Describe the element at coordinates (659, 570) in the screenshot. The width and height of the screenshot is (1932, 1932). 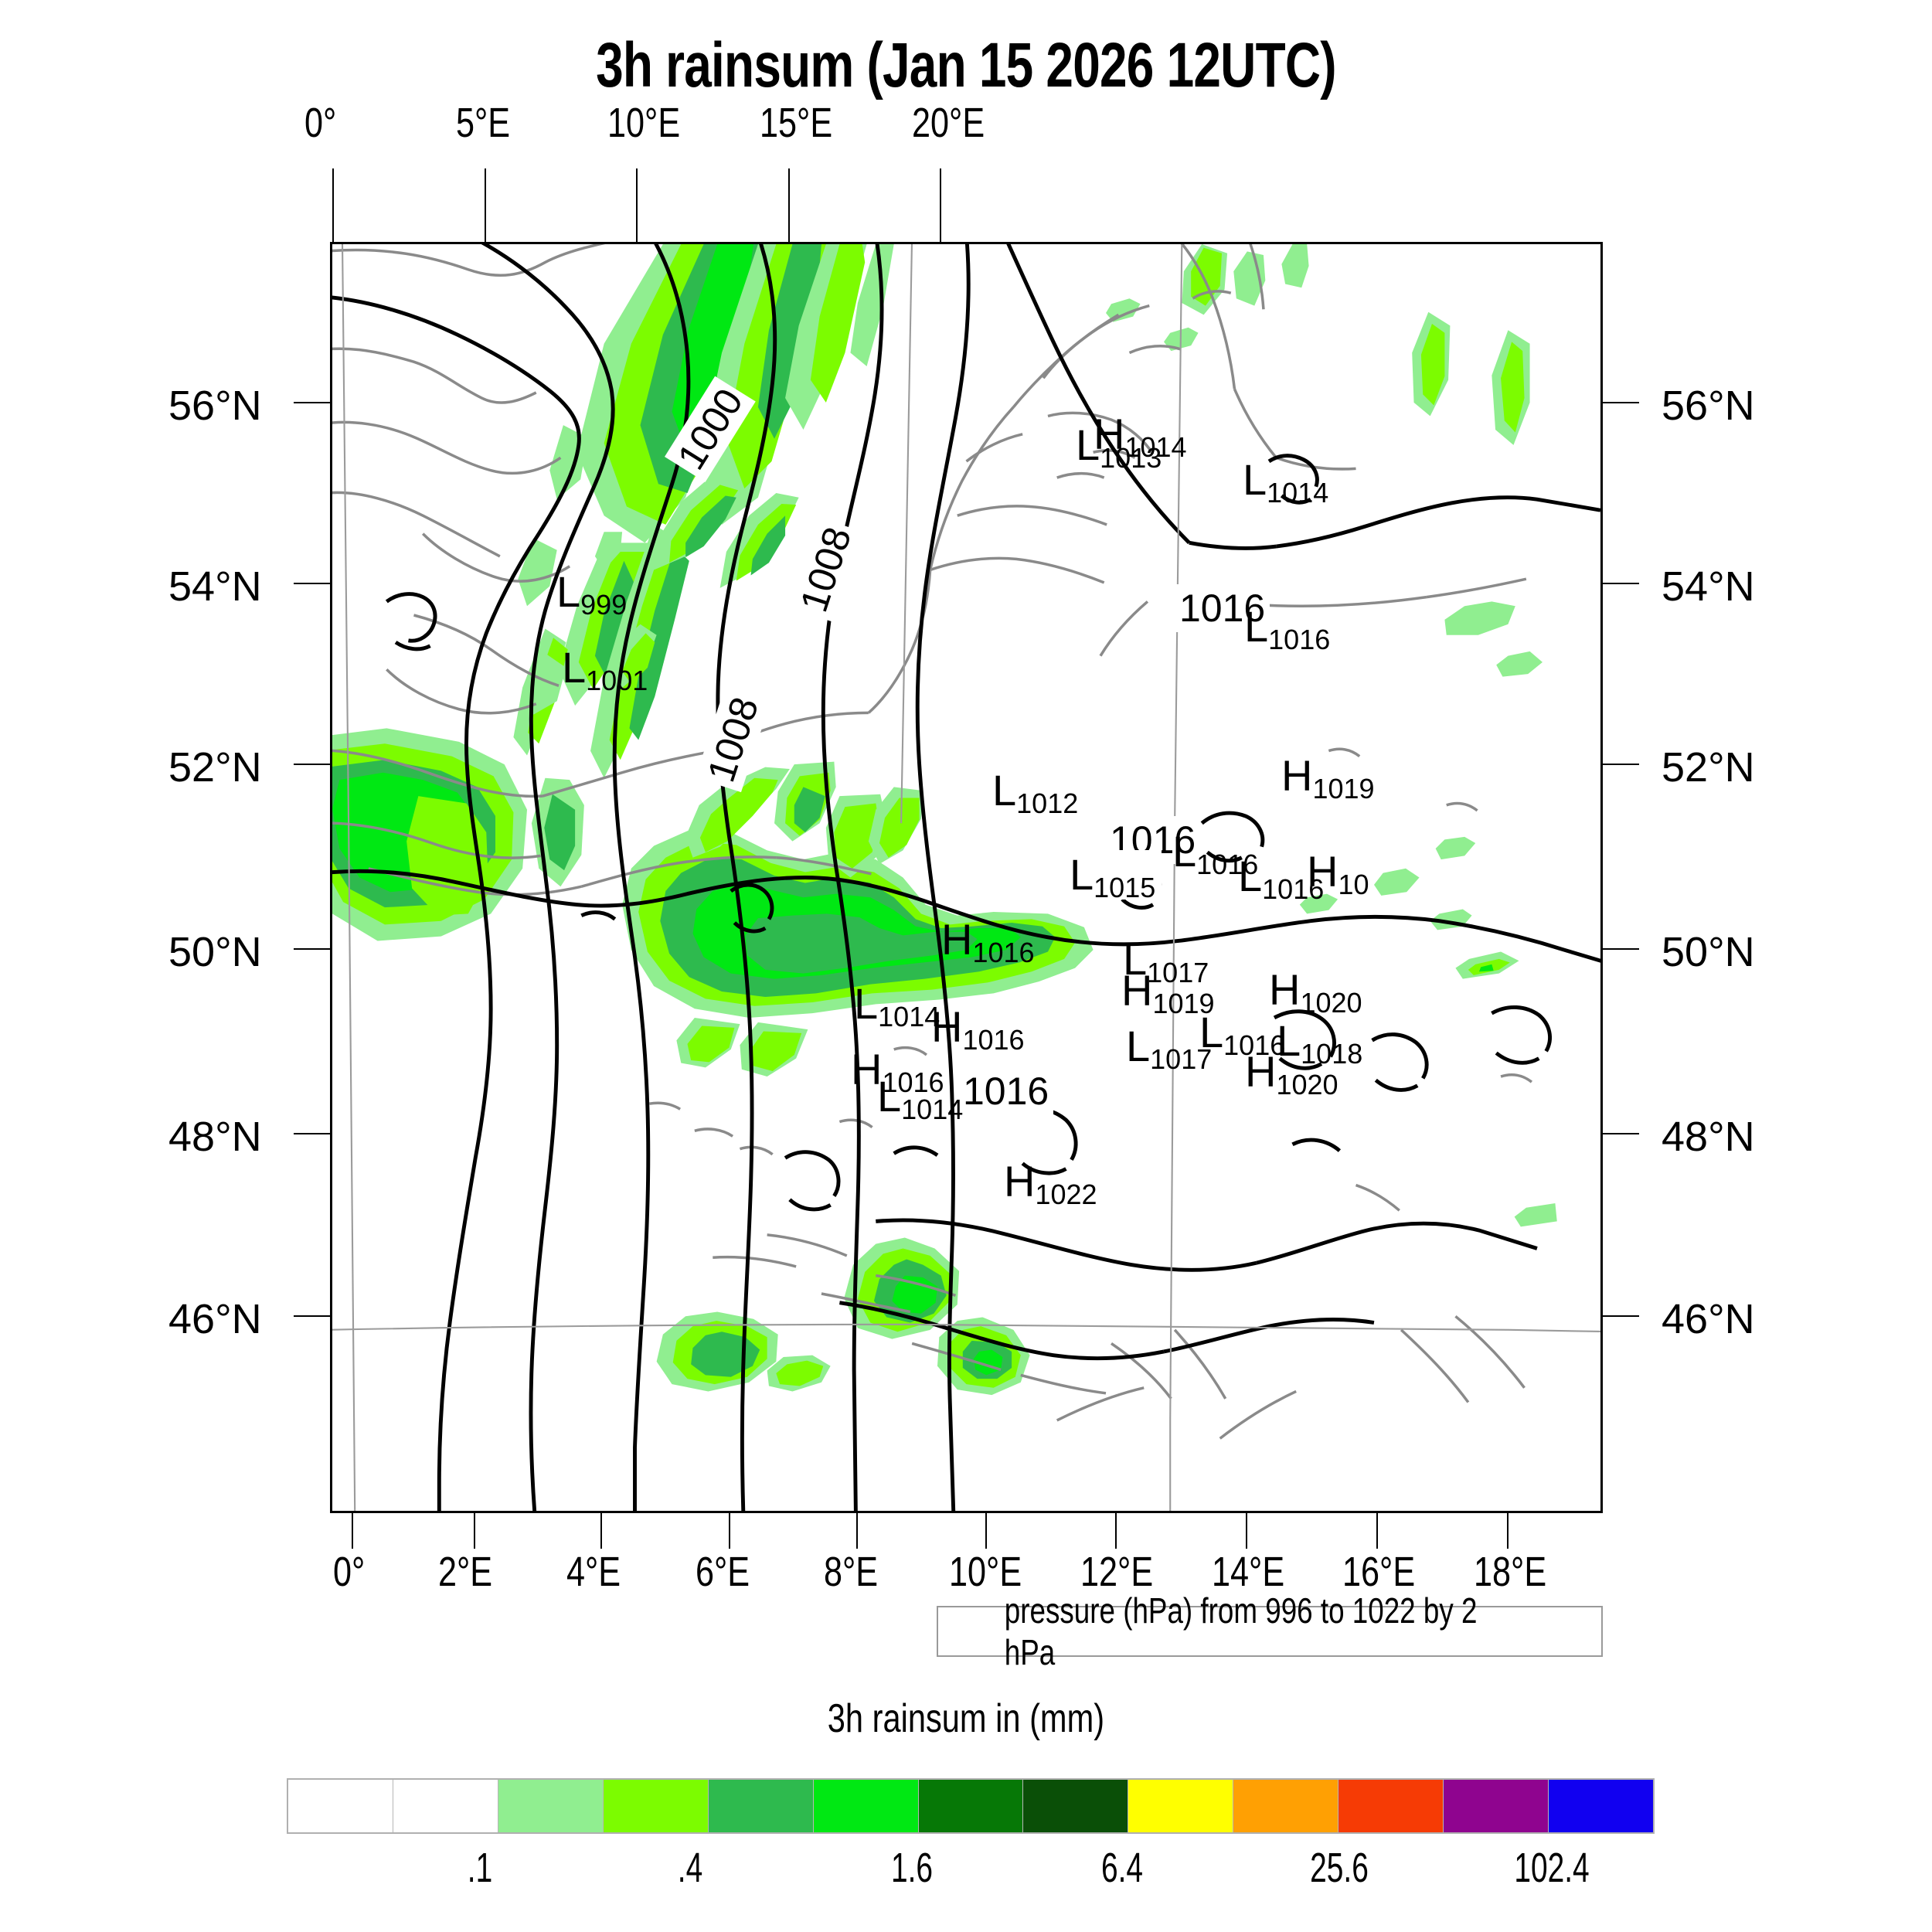
I see `precip-shading-benelux` at that location.